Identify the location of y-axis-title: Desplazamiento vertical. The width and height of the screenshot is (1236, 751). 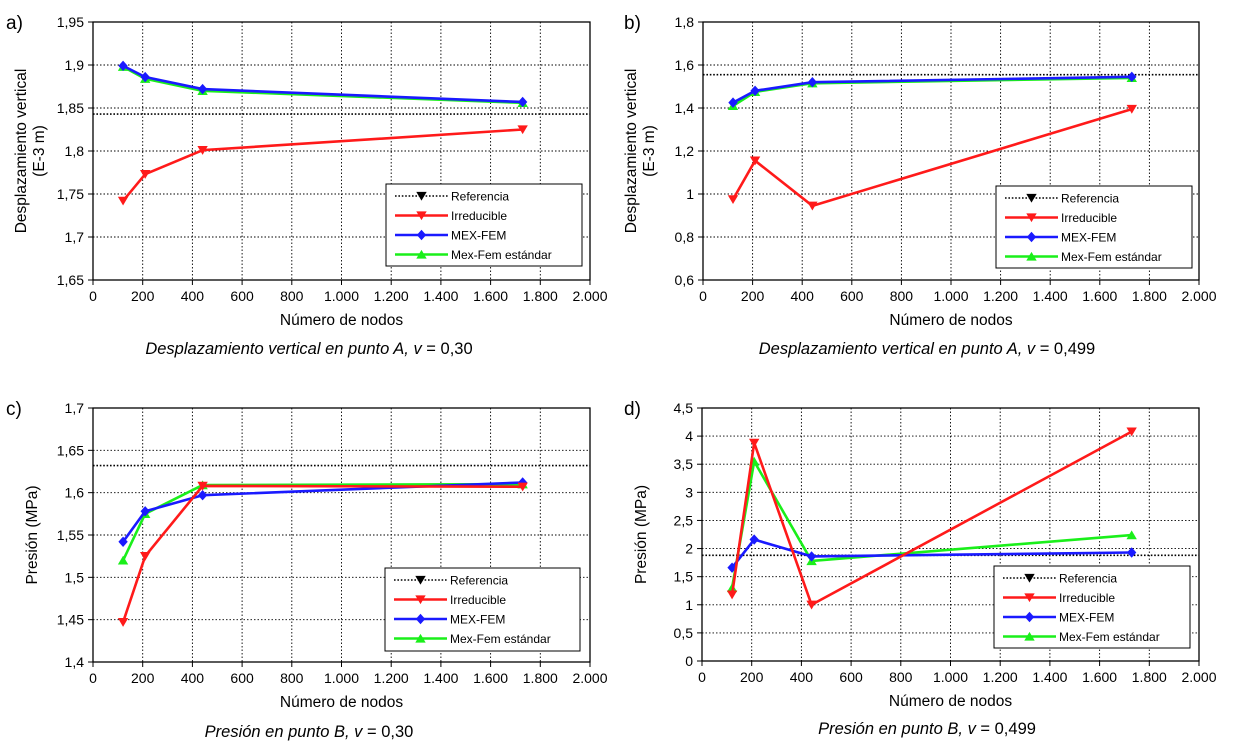
(631, 151).